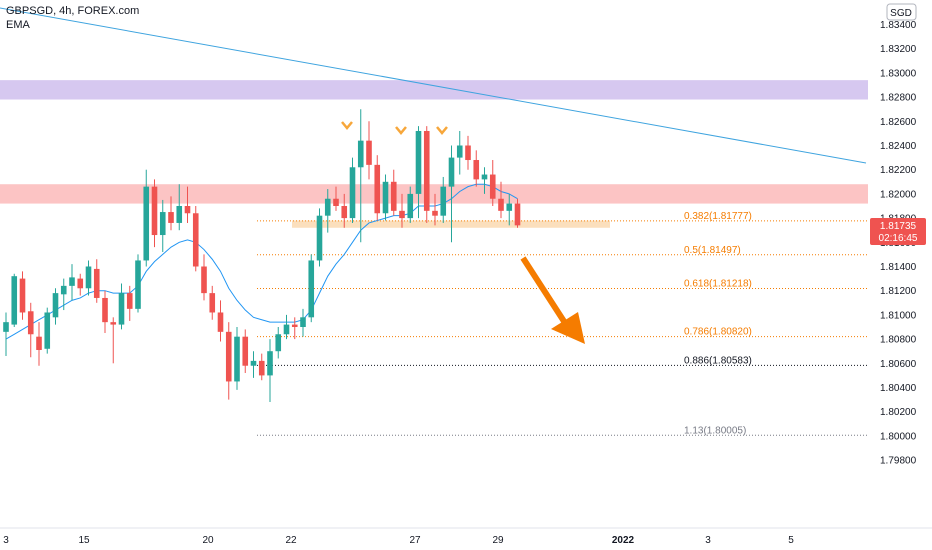 The height and width of the screenshot is (550, 932). I want to click on time-tick-label: 3, so click(6, 540).